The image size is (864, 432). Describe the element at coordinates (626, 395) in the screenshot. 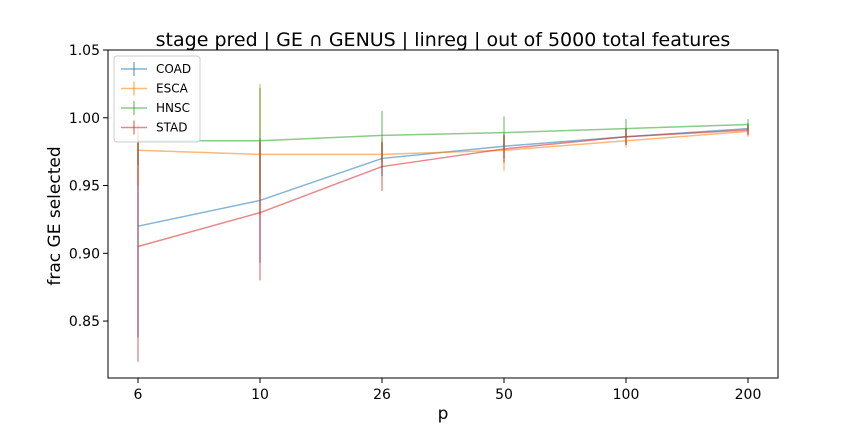

I see `x-tick-label: 100` at that location.